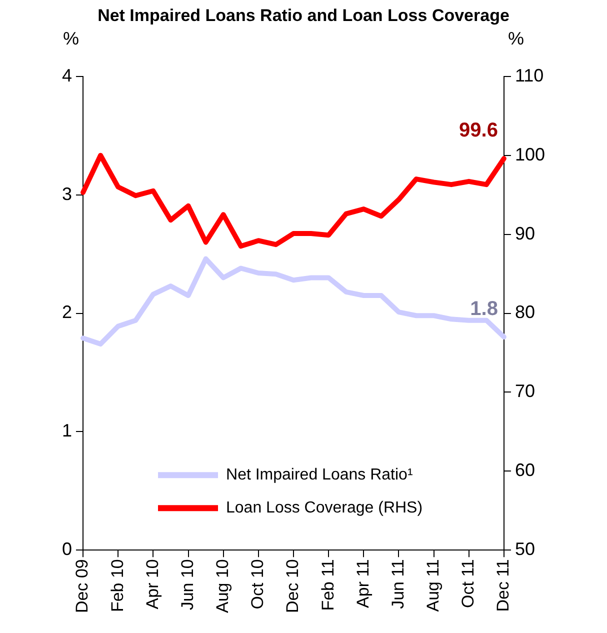 Image resolution: width=607 pixels, height=633 pixels. Describe the element at coordinates (524, 233) in the screenshot. I see `y2-tick-label: 90` at that location.